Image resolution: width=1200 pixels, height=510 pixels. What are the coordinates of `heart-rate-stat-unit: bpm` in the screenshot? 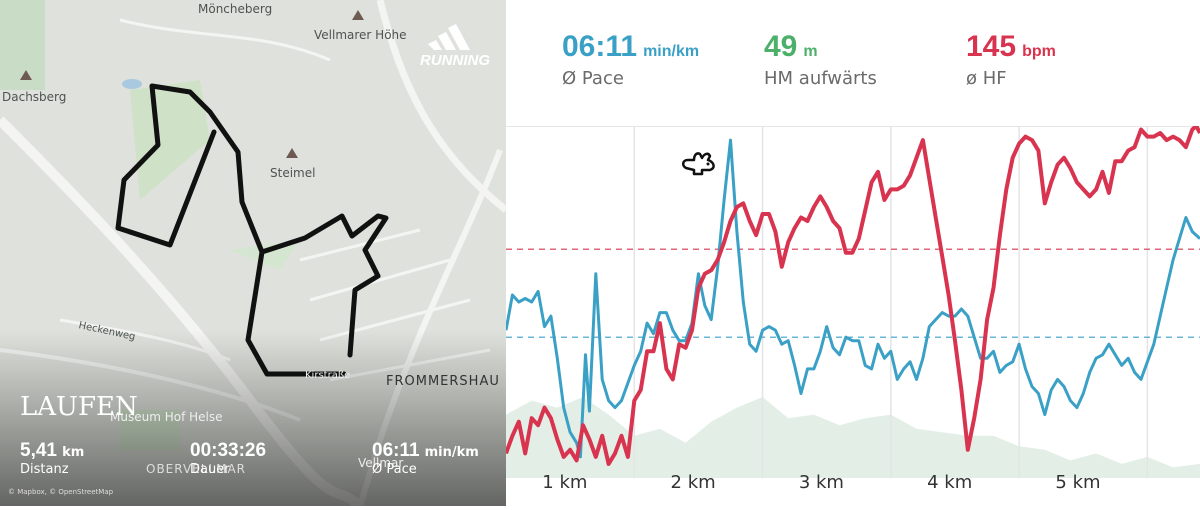 It's located at (1039, 51).